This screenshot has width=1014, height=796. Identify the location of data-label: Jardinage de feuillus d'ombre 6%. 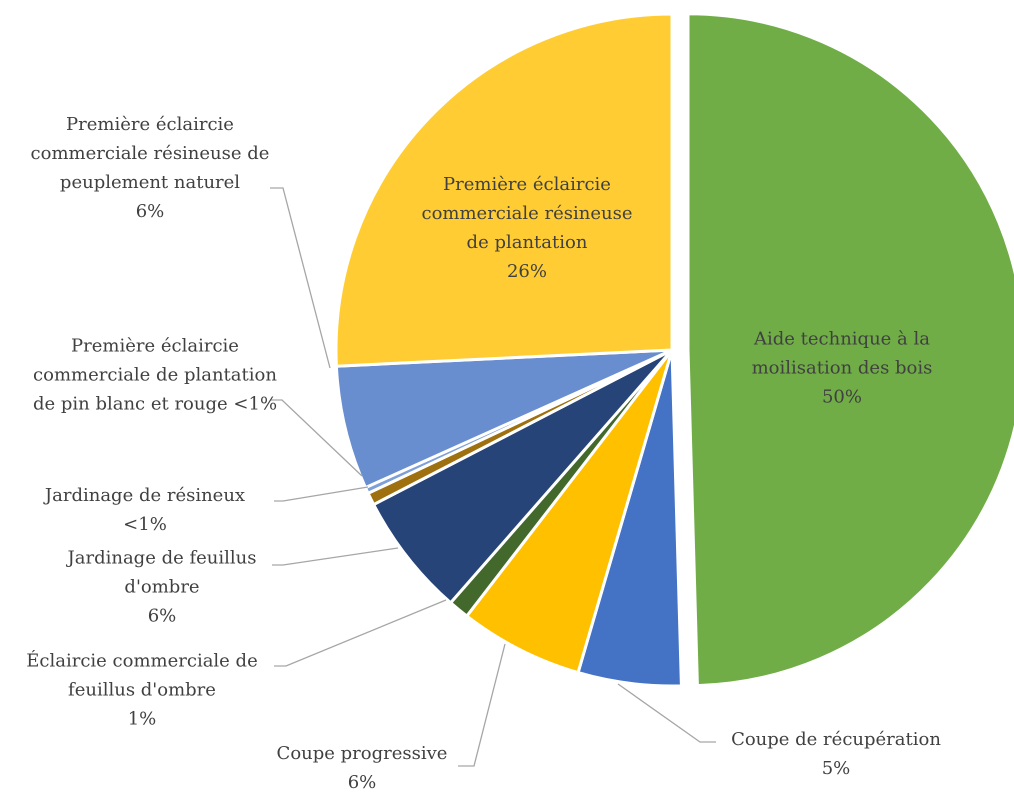
(162, 587).